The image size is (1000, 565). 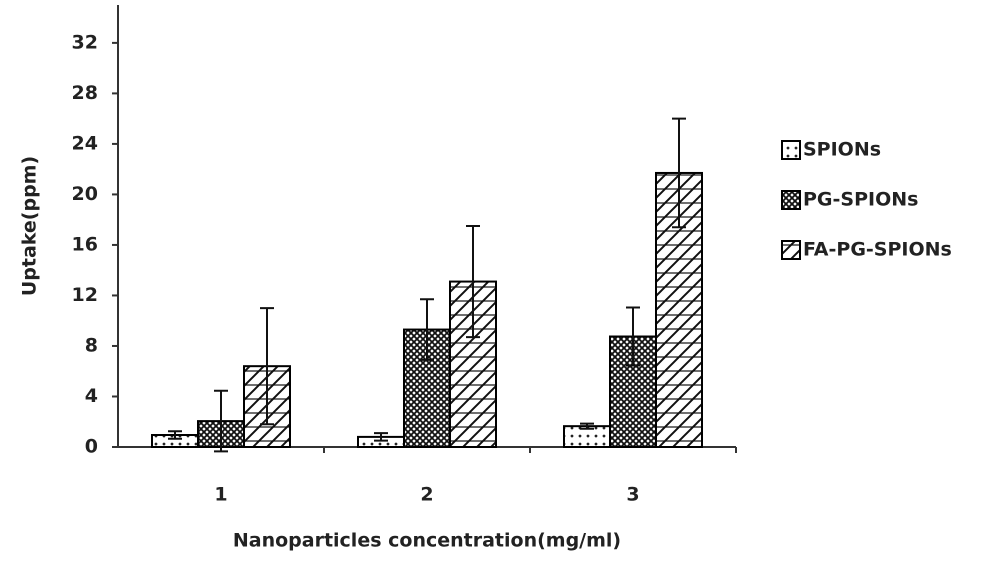 What do you see at coordinates (91, 345) in the screenshot?
I see `y-tick-label: 8` at bounding box center [91, 345].